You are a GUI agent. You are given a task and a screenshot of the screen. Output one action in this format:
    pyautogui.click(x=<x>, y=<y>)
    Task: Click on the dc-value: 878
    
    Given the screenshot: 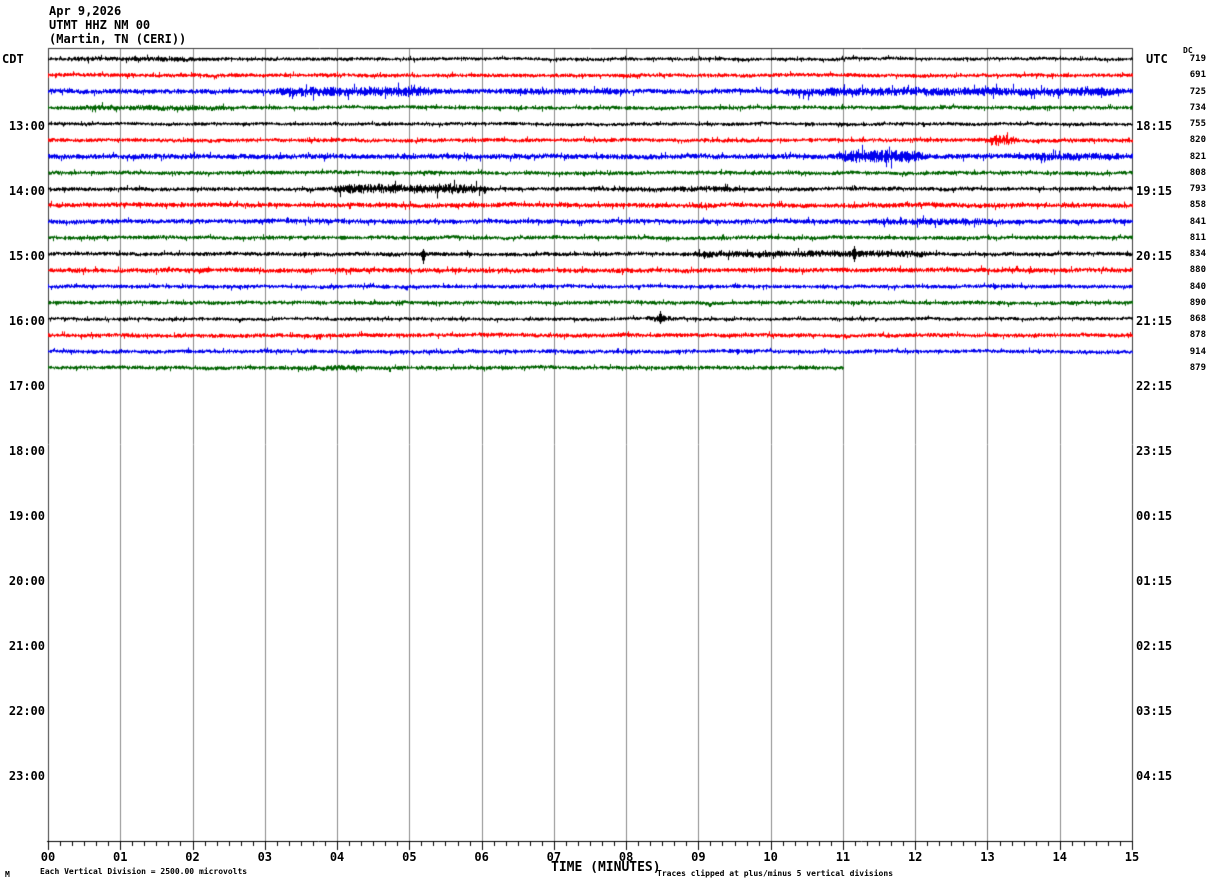 What is the action you would take?
    pyautogui.click(x=1197, y=335)
    